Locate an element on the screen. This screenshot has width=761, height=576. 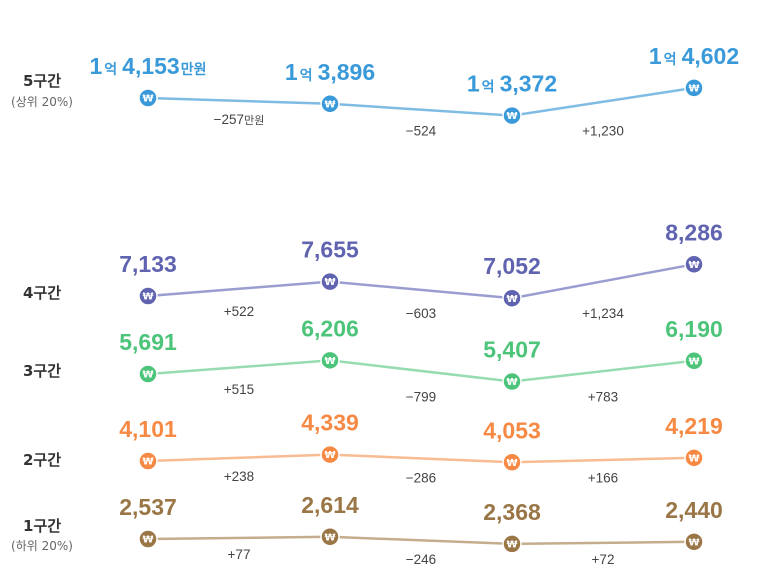
value-label: 1 억 3,372 is located at coordinates (512, 84).